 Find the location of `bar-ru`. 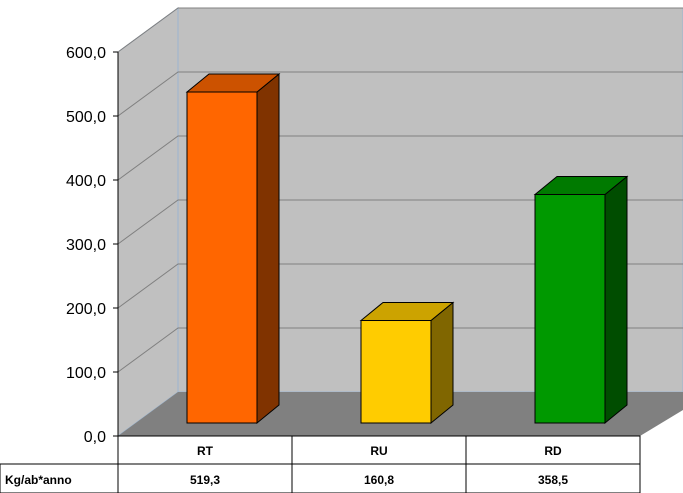

bar-ru is located at coordinates (407, 363).